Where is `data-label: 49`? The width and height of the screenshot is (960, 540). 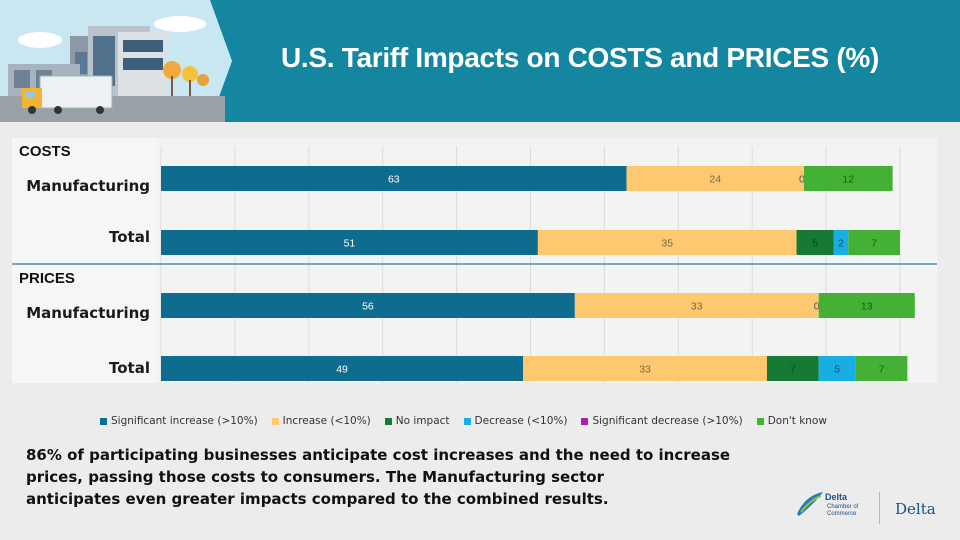 data-label: 49 is located at coordinates (342, 370).